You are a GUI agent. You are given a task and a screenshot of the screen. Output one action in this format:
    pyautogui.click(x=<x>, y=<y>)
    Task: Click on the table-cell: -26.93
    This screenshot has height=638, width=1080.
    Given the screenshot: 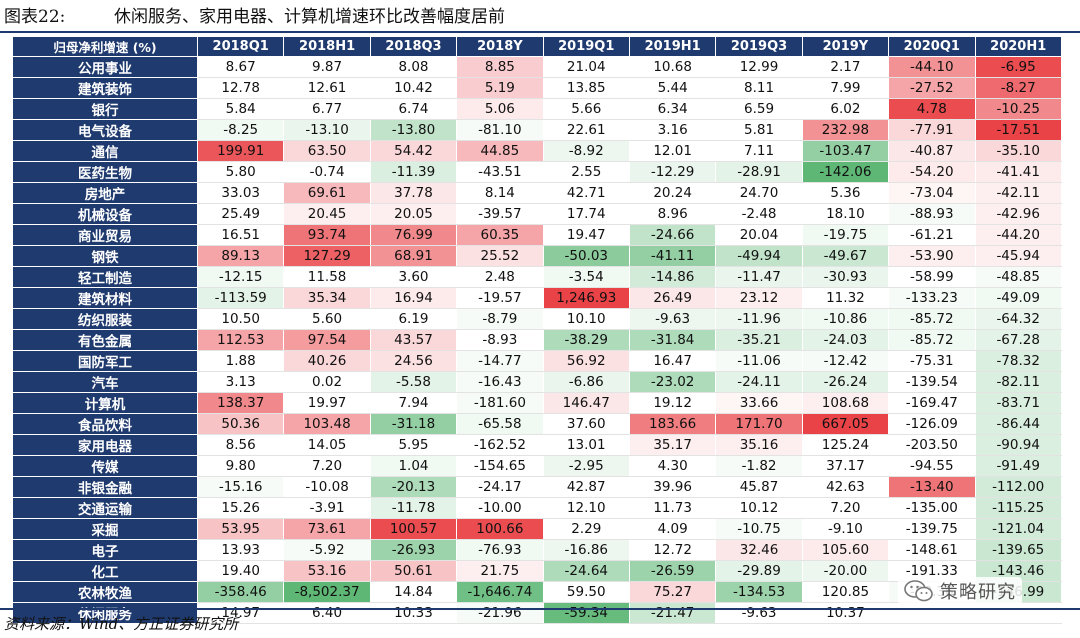 What is the action you would take?
    pyautogui.click(x=413, y=550)
    